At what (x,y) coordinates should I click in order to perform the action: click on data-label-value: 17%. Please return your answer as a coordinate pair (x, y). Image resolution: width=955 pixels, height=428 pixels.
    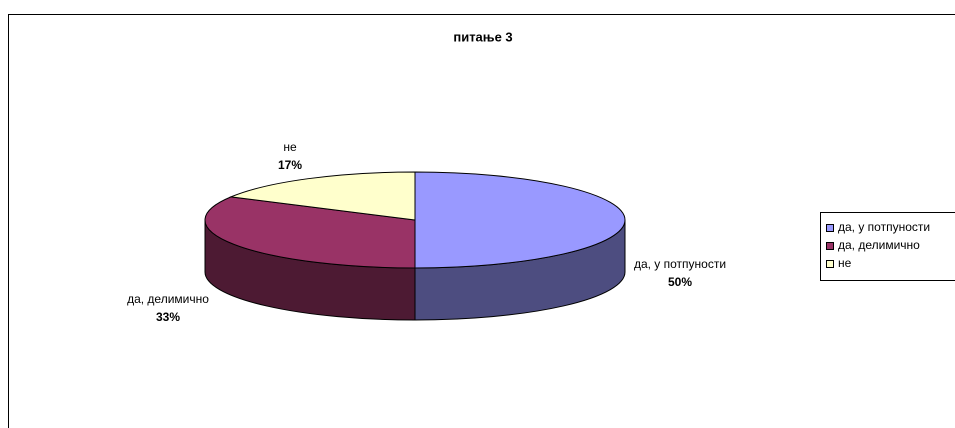
    Looking at the image, I should click on (290, 165).